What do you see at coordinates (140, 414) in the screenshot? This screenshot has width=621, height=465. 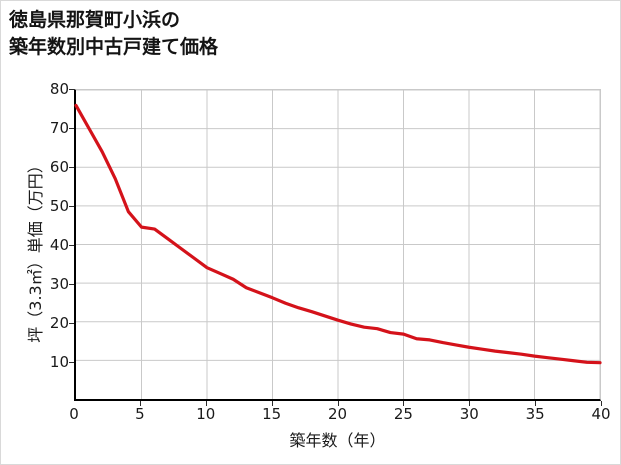 I see `x-tick-label: 5` at bounding box center [140, 414].